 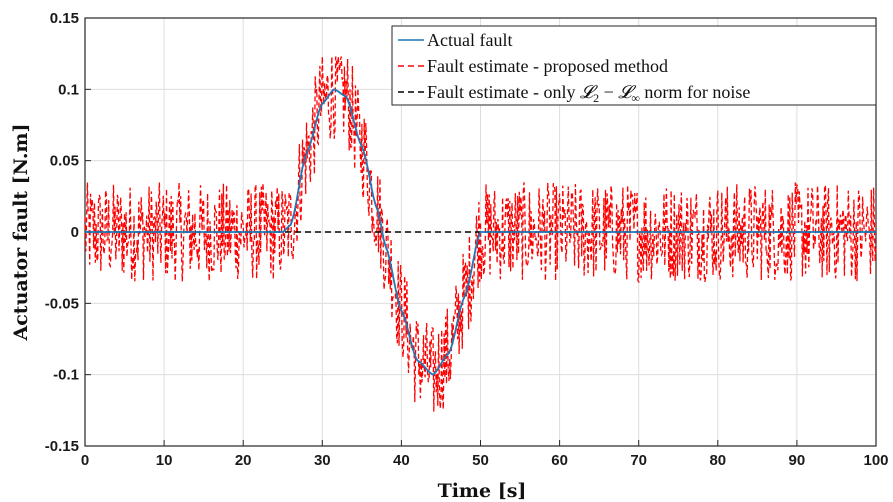 I want to click on y-tick-label: -0.15, so click(x=62, y=446).